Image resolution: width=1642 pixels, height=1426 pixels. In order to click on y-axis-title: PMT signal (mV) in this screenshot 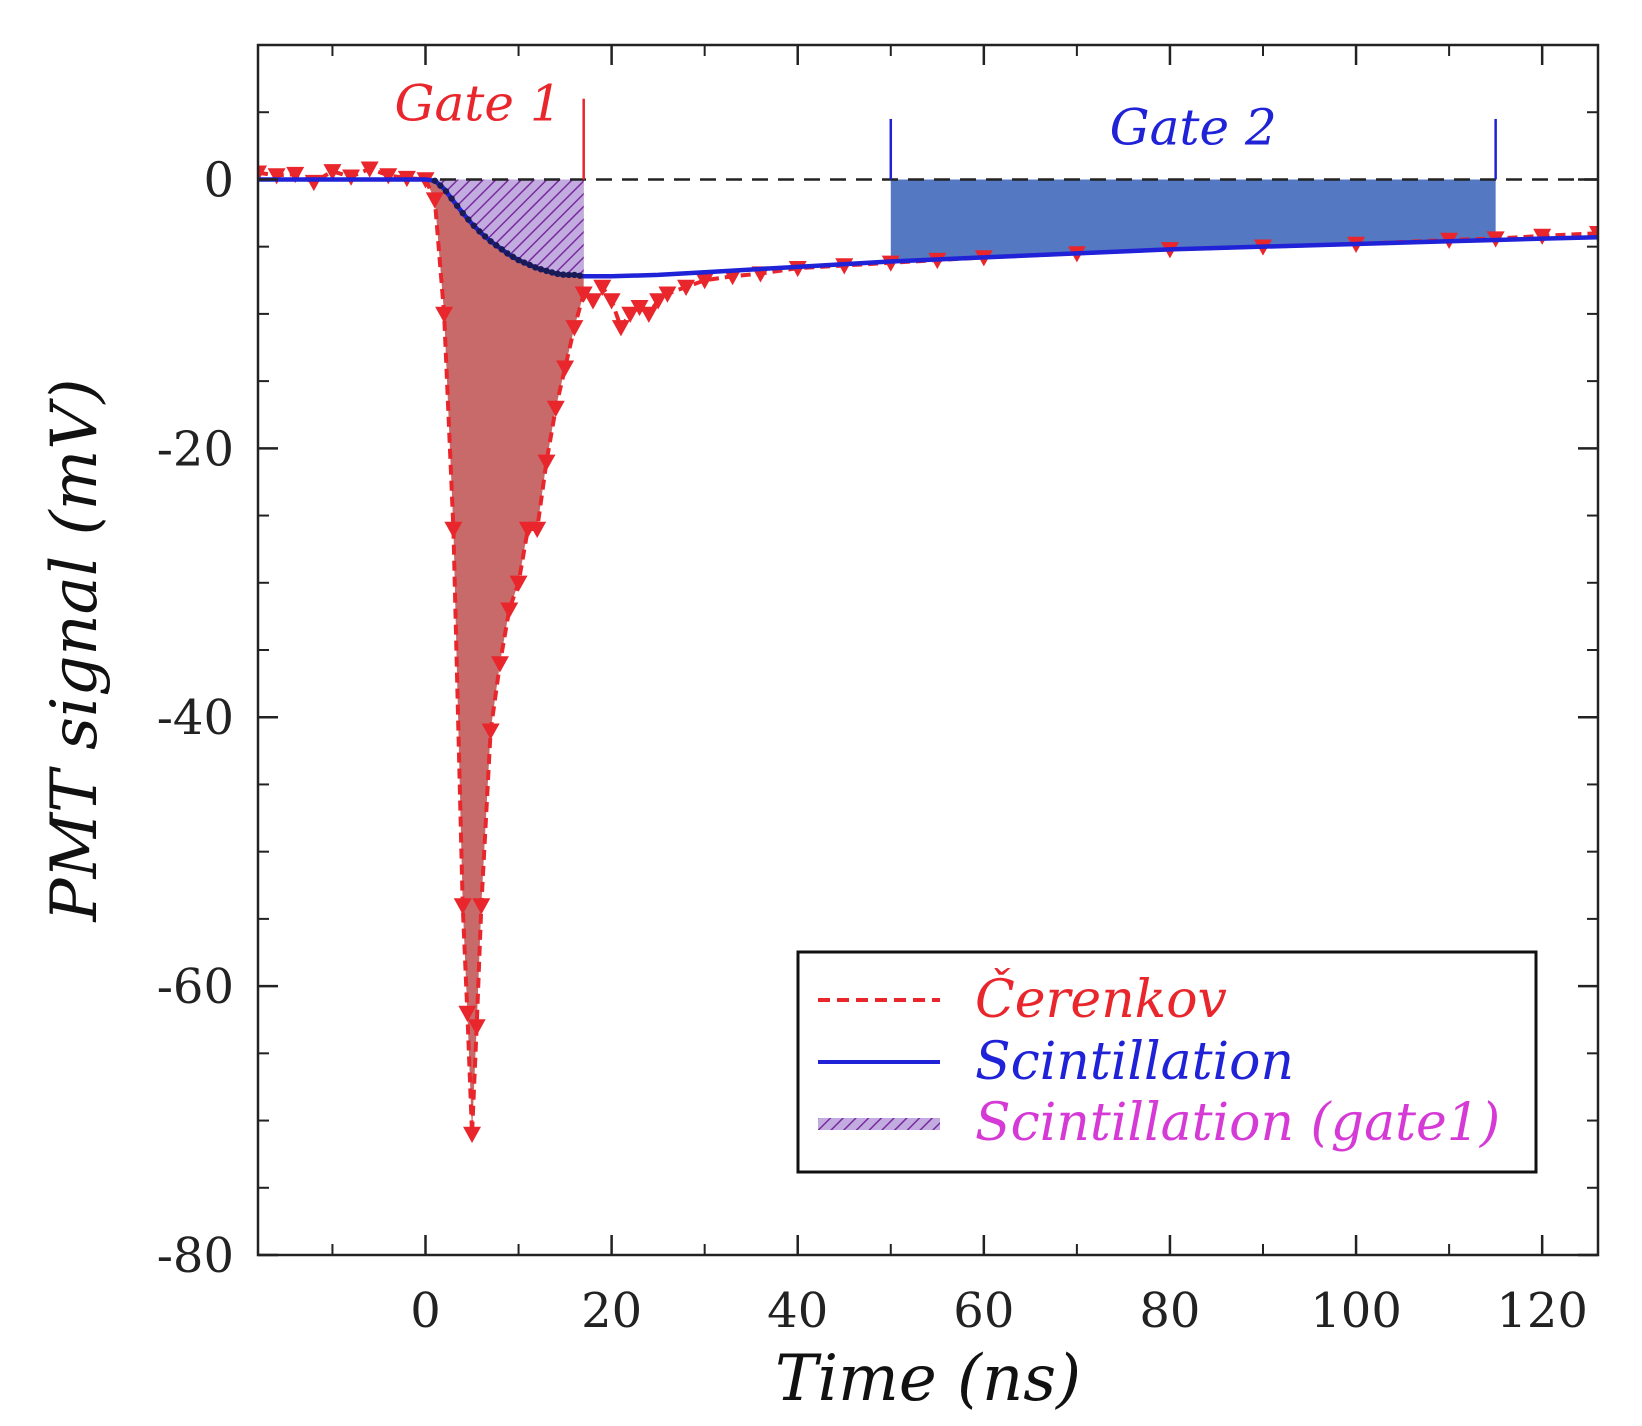, I will do `click(75, 651)`.